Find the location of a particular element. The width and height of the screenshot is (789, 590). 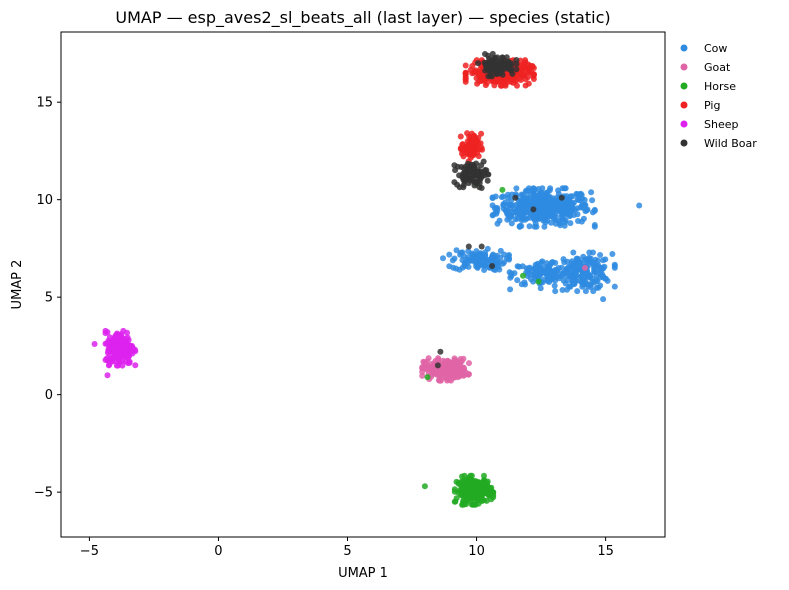

legend-label-horse: Horse is located at coordinates (720, 86).